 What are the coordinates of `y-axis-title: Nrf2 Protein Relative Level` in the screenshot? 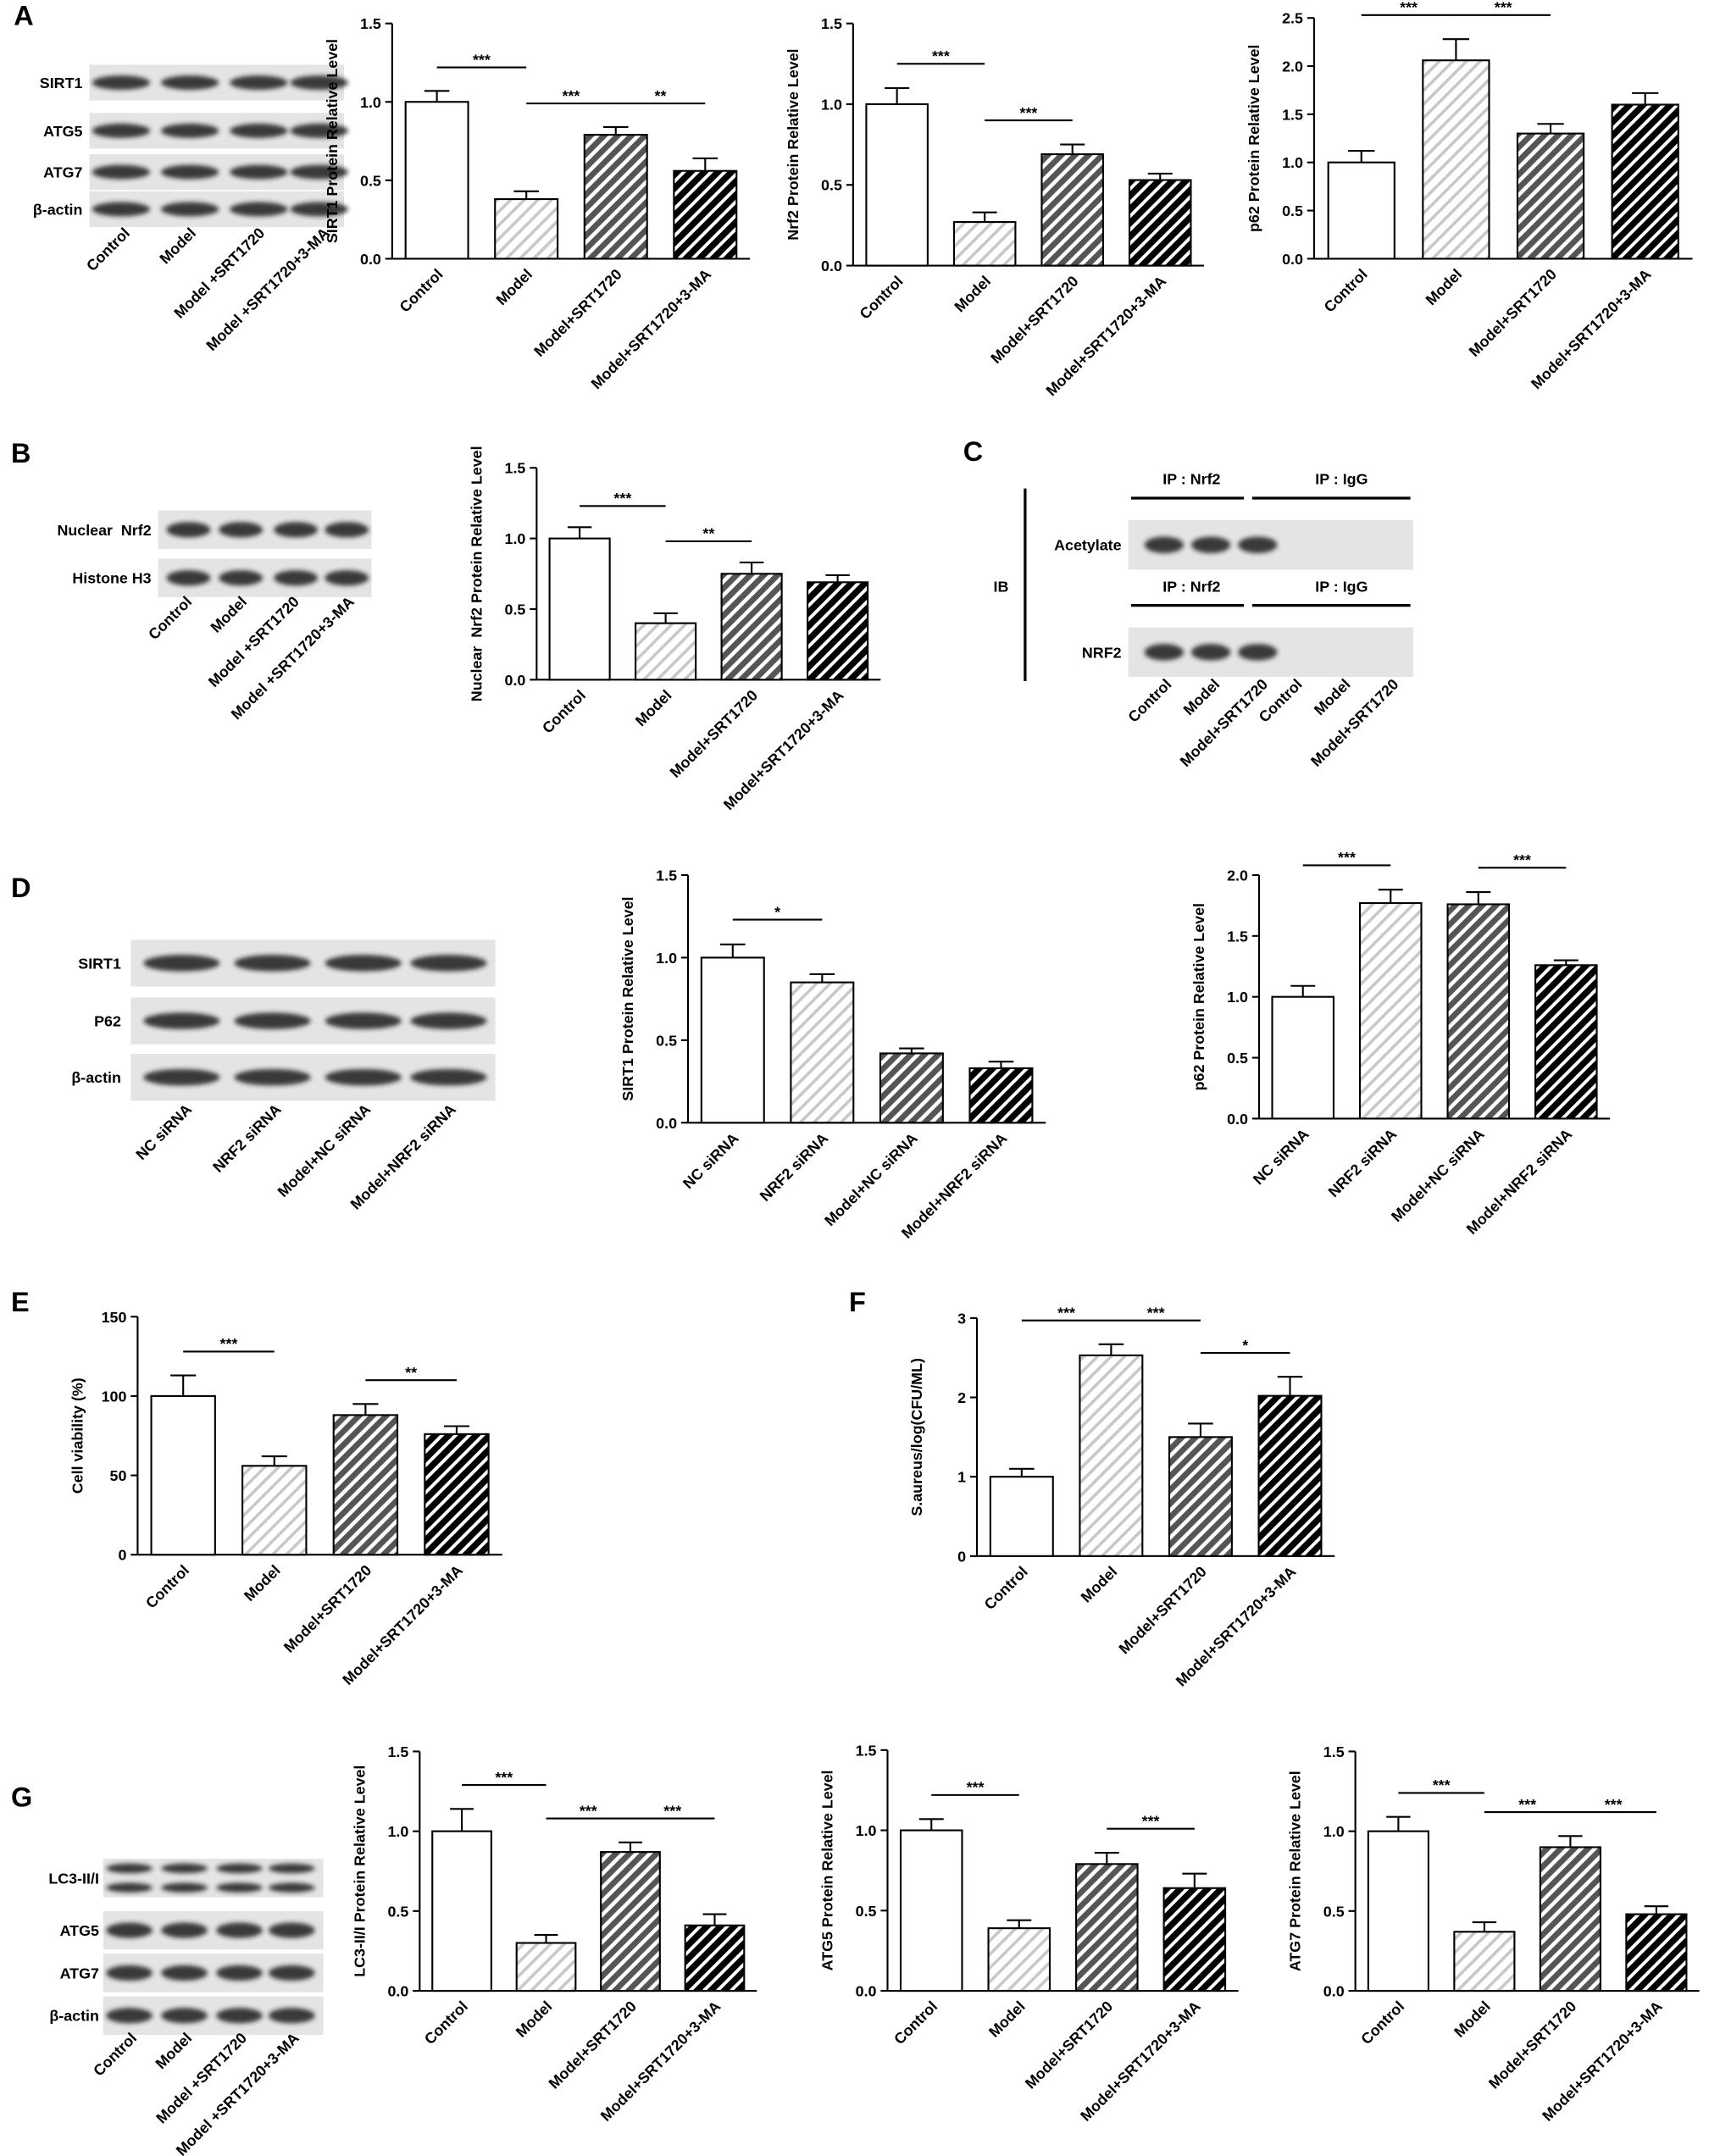 It's located at (793, 144).